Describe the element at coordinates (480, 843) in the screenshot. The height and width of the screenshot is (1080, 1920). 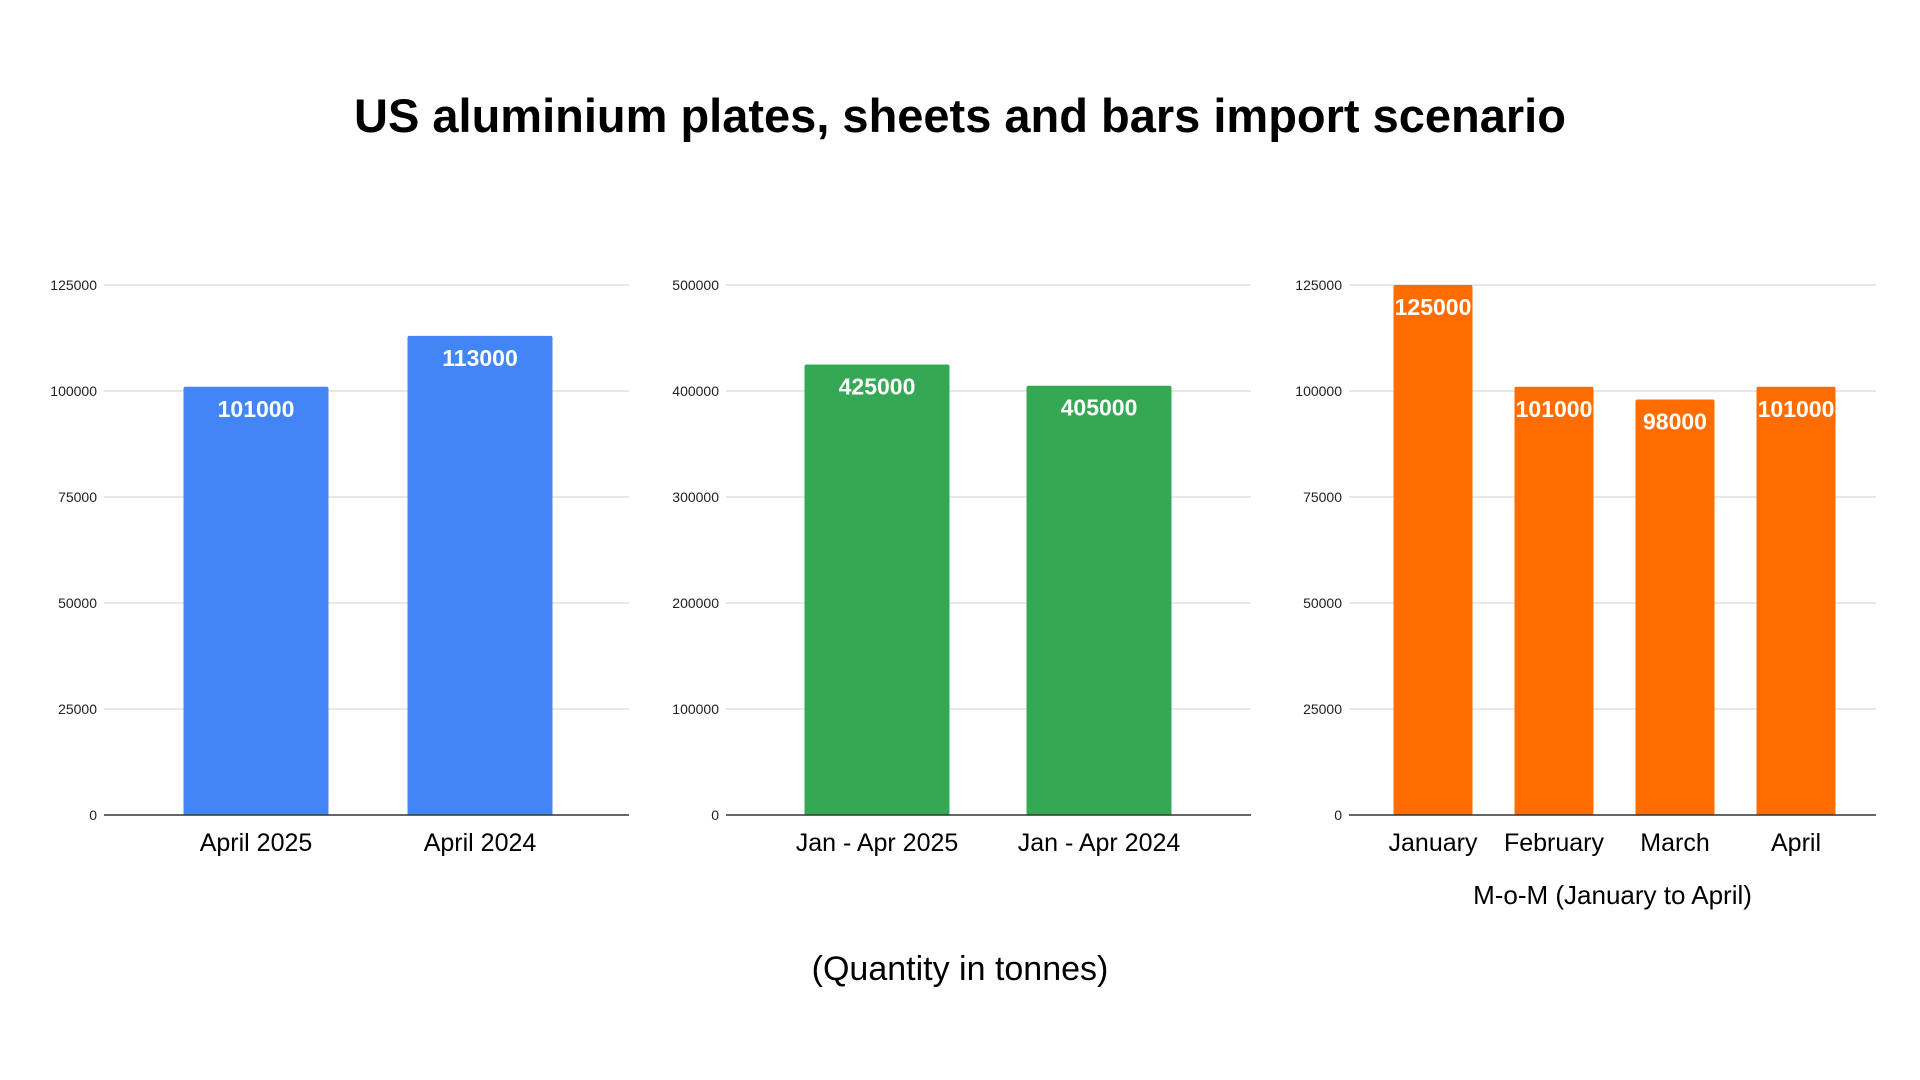
I see `x-category-label: April 2024` at that location.